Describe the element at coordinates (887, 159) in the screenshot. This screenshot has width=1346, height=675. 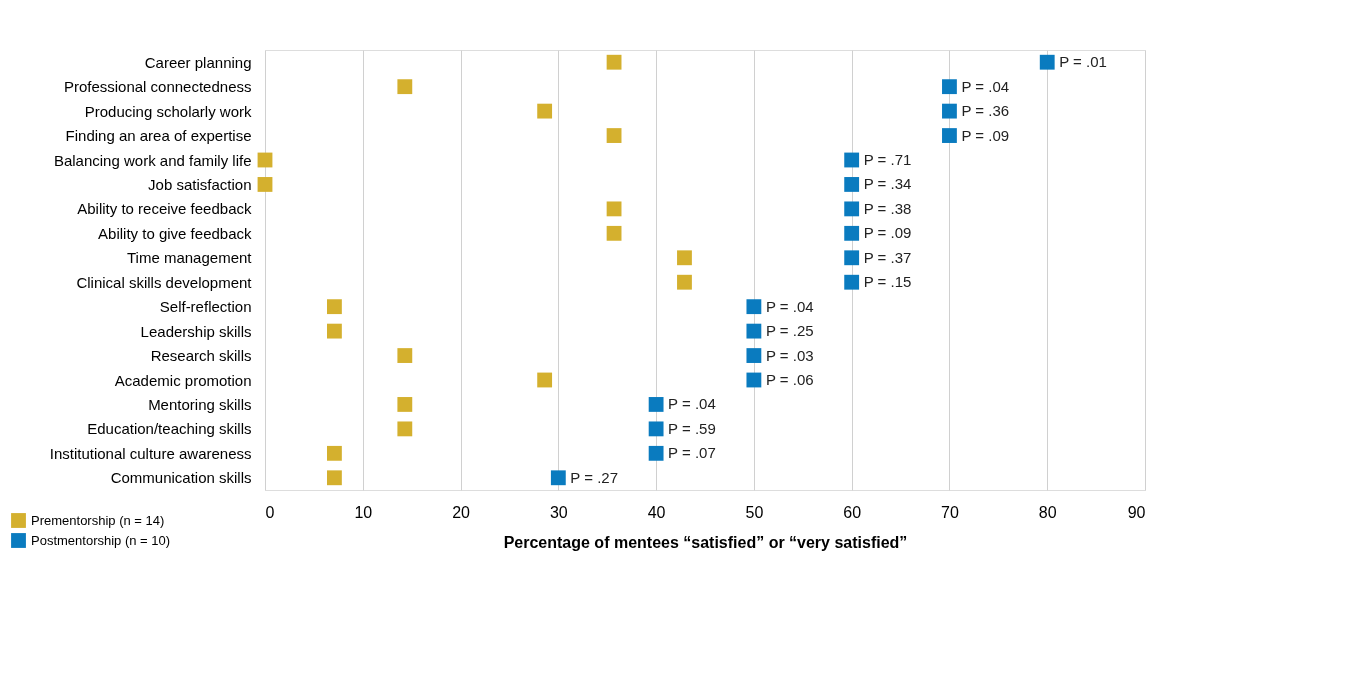
I see `annotation: P = .71` at that location.